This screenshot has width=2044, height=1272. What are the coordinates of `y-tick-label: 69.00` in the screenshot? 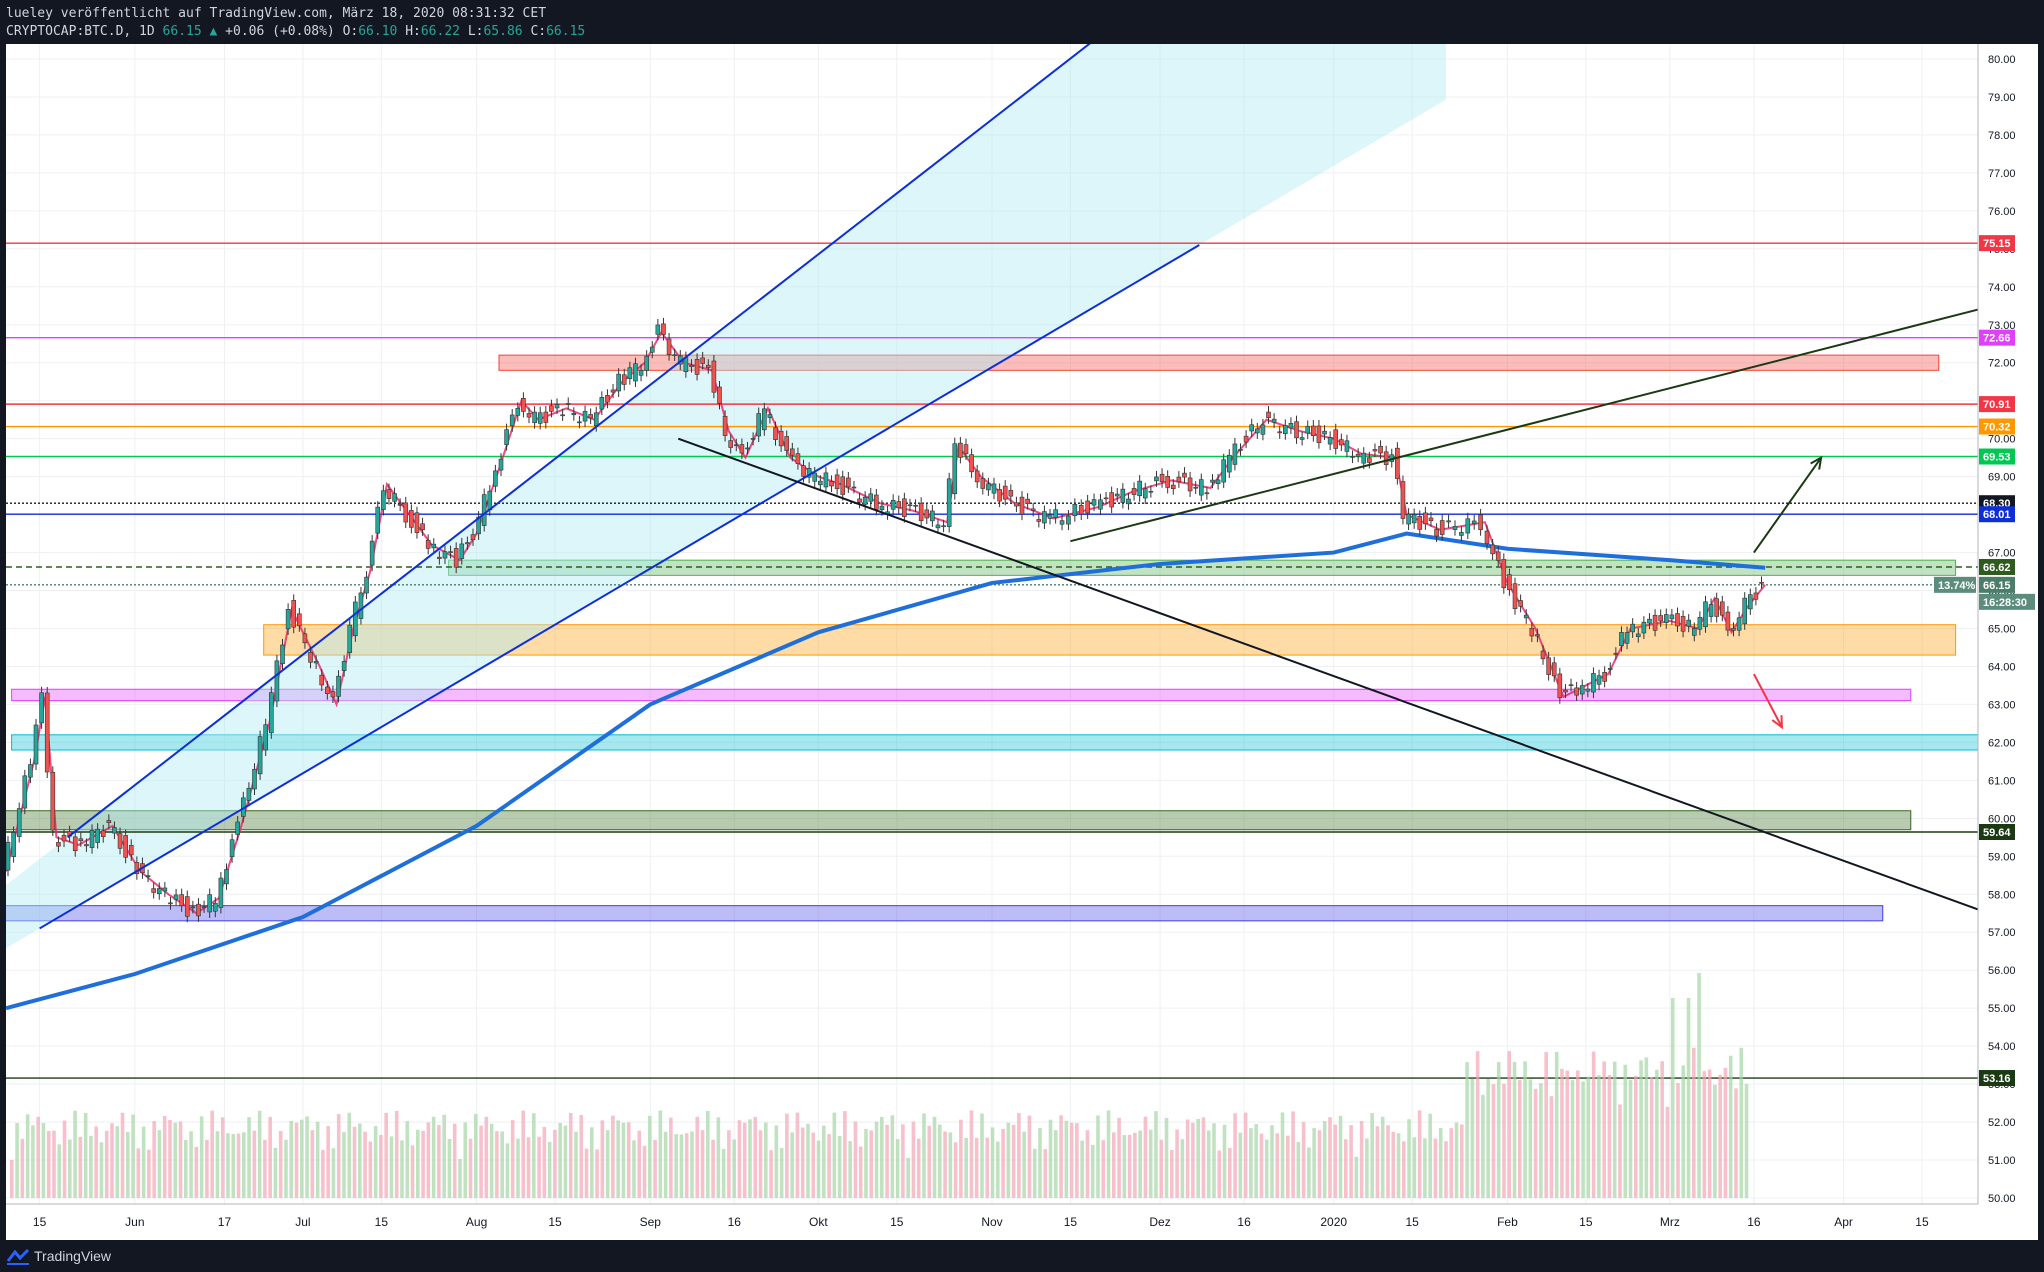 It's located at (2002, 478).